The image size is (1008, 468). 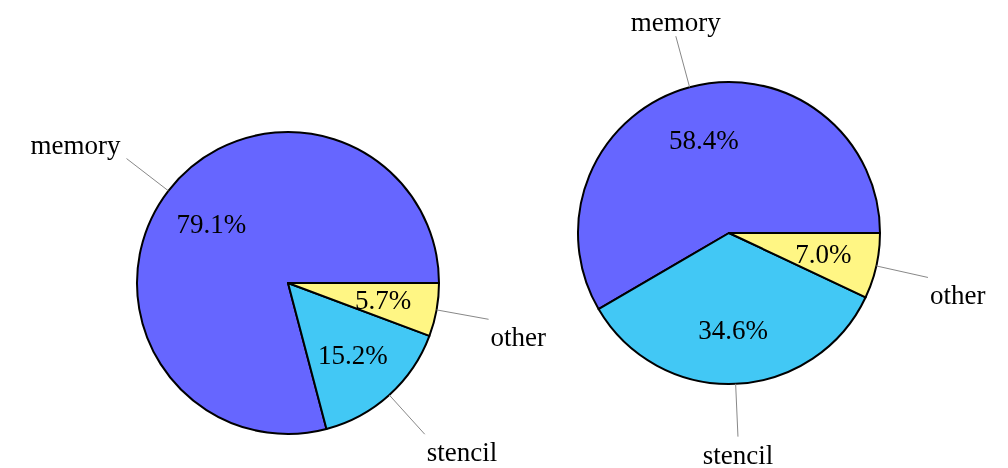 I want to click on data-label: 7.0%, so click(x=823, y=254).